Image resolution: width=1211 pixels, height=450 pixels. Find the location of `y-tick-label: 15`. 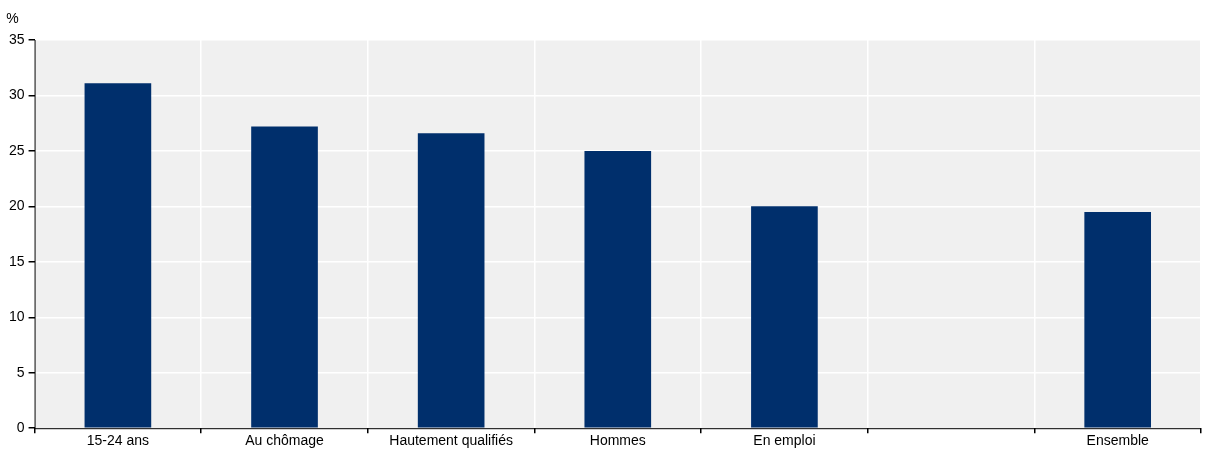

y-tick-label: 15 is located at coordinates (16, 260).